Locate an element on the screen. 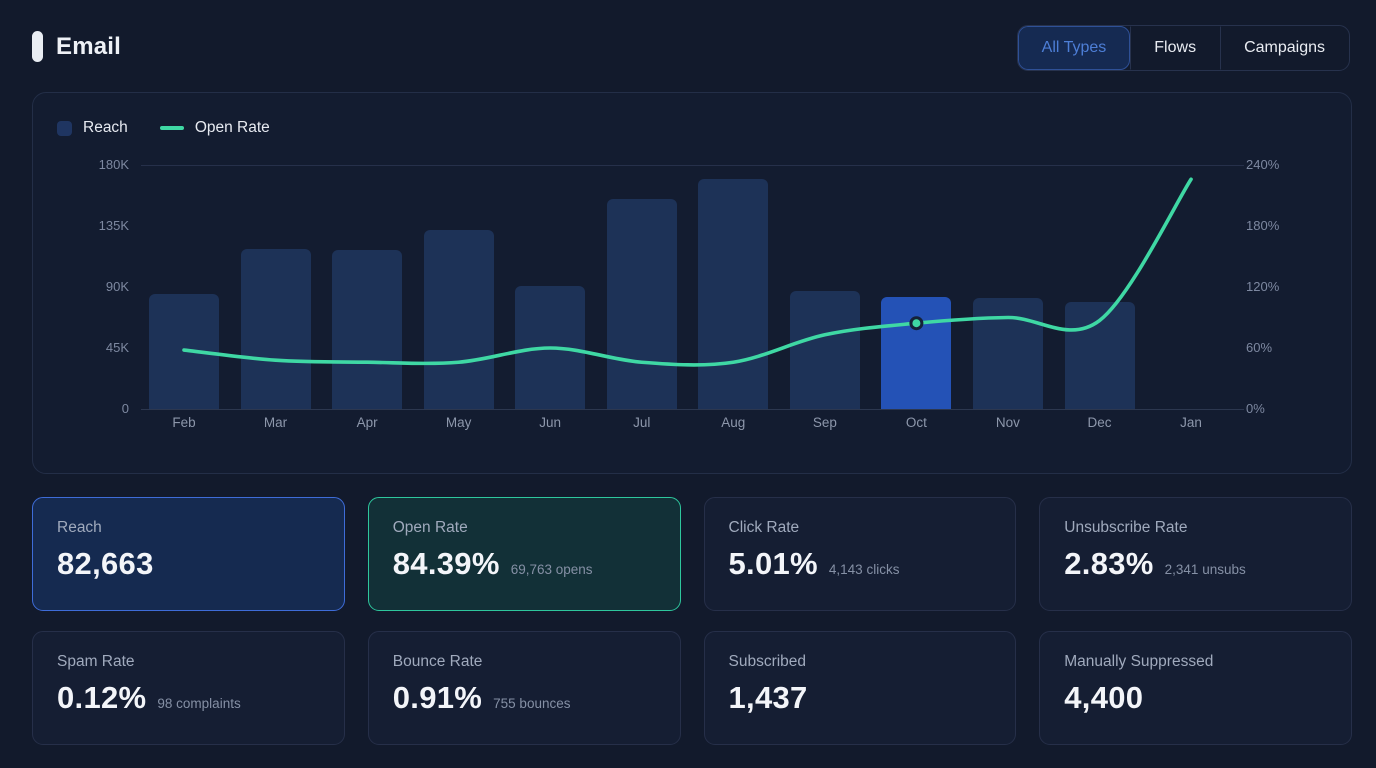  x-label-nov: Nov is located at coordinates (1007, 422).